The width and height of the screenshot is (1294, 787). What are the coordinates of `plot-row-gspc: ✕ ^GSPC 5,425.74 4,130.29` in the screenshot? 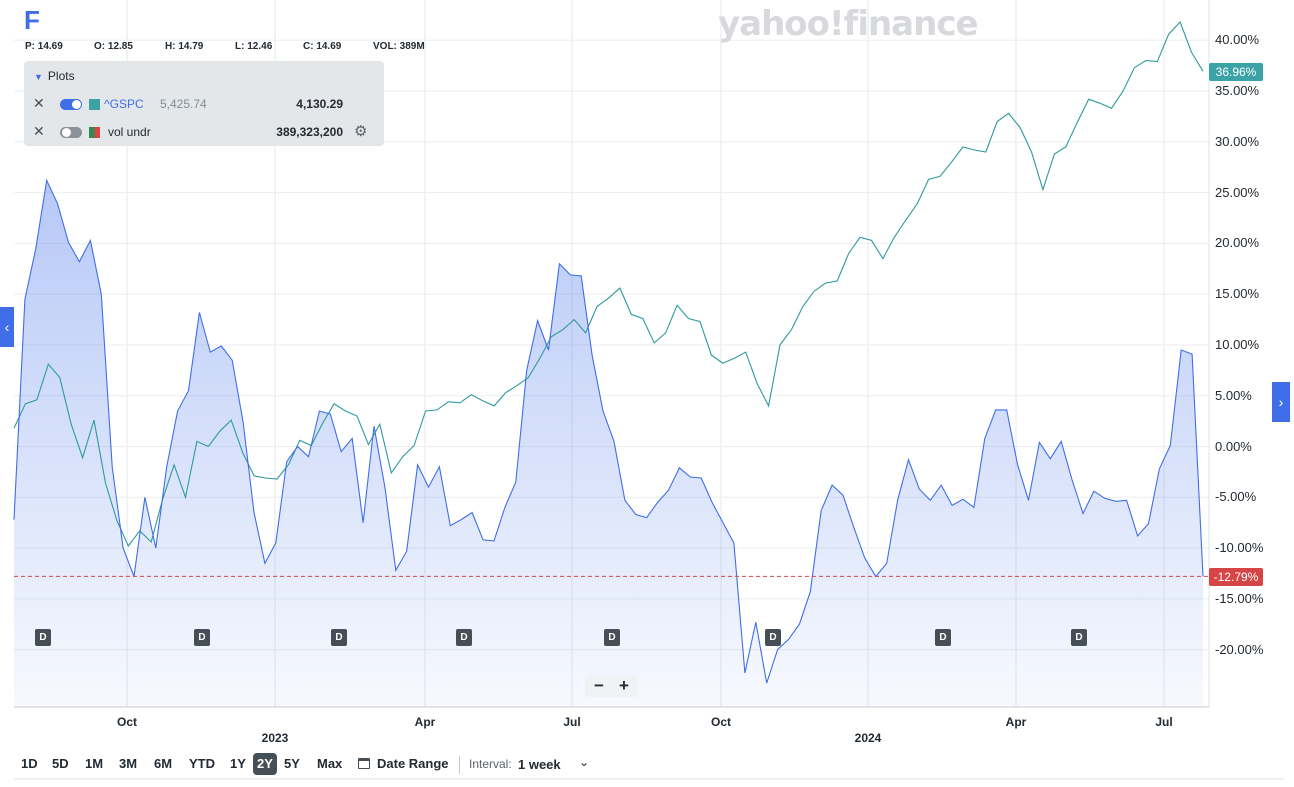 It's located at (204, 104).